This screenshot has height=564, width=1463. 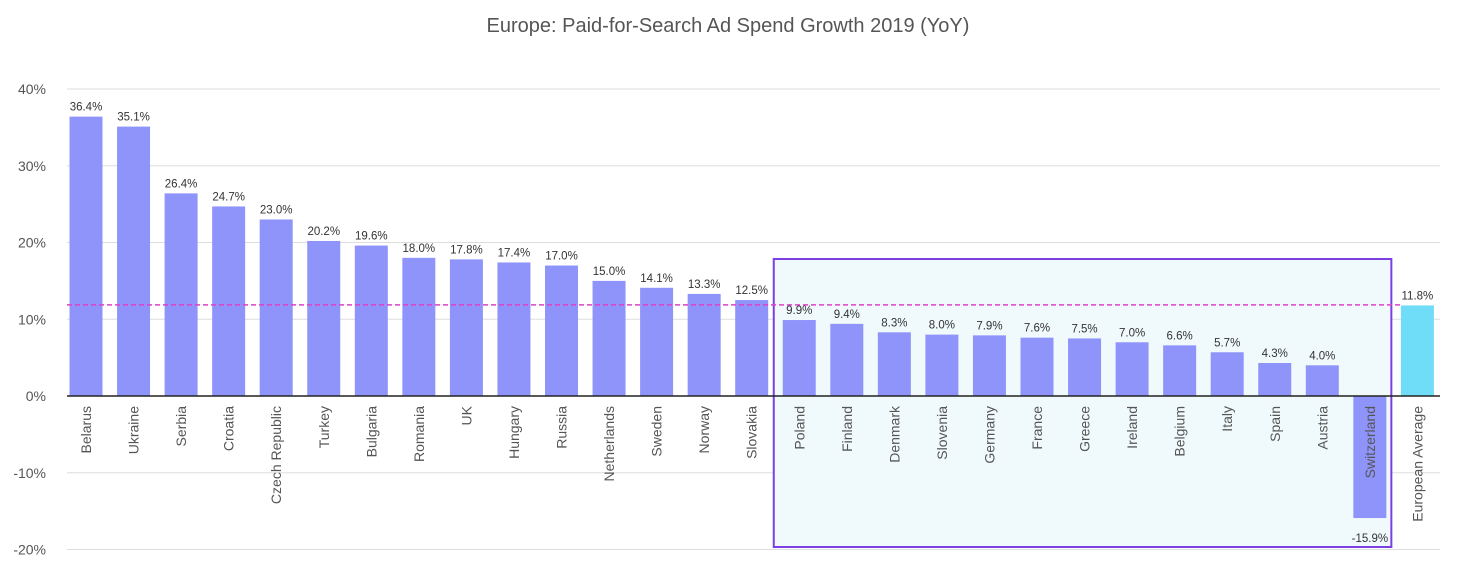 I want to click on x-tick-label: Belarus, so click(x=86, y=429).